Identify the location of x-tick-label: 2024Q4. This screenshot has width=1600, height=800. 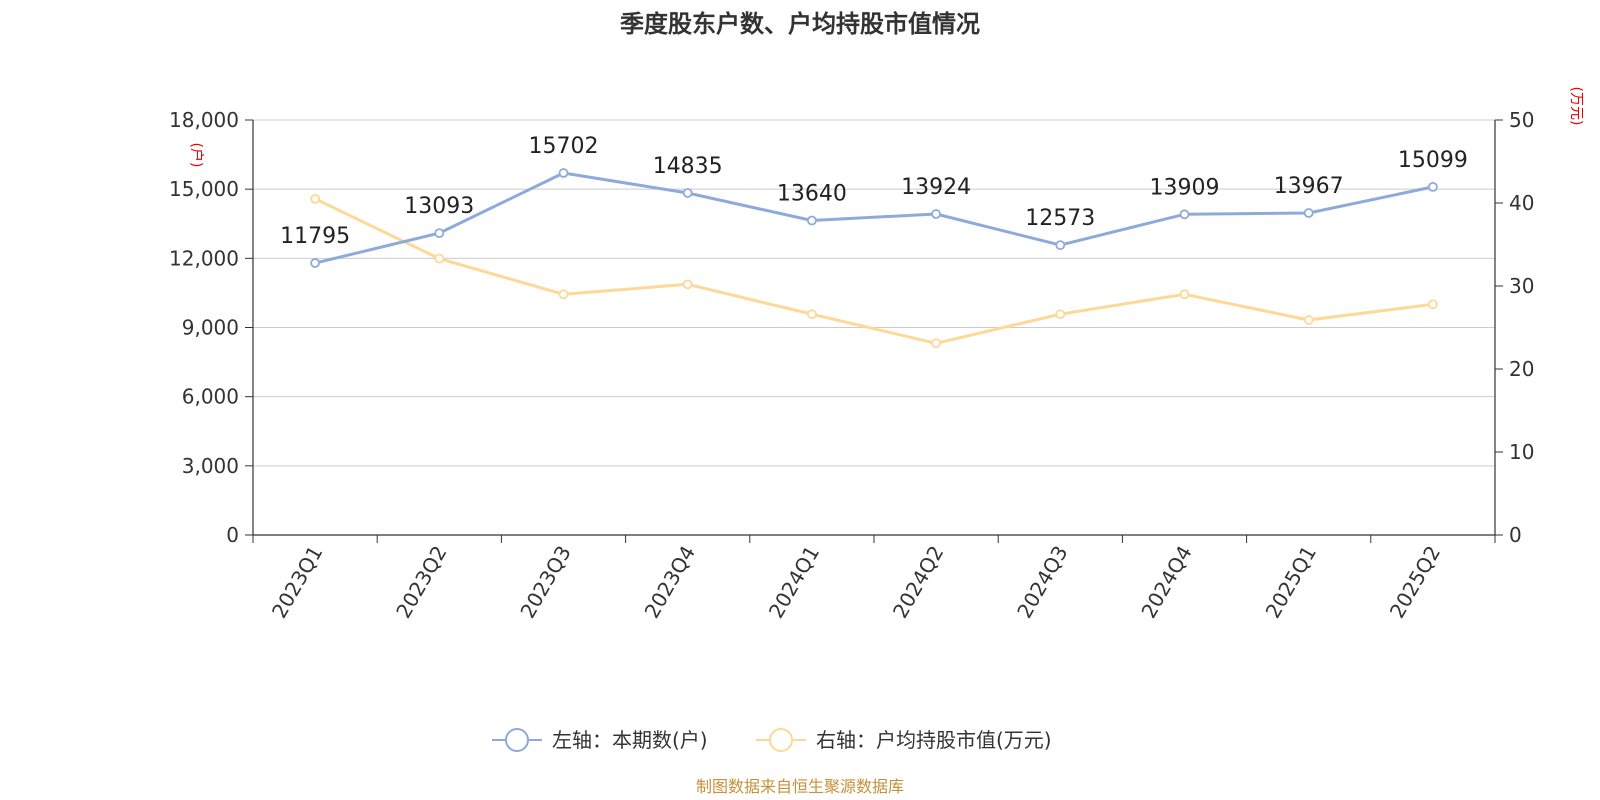
(1166, 582).